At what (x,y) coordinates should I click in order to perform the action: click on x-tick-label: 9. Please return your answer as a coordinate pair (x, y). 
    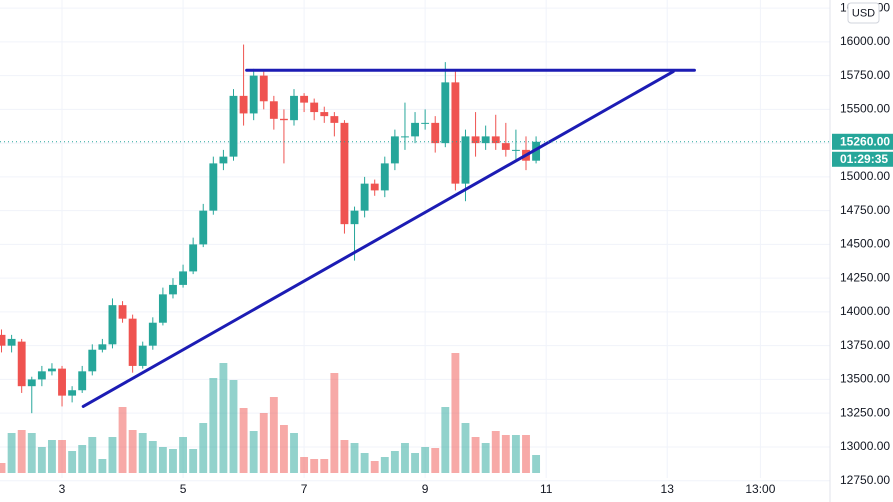
    Looking at the image, I should click on (425, 489).